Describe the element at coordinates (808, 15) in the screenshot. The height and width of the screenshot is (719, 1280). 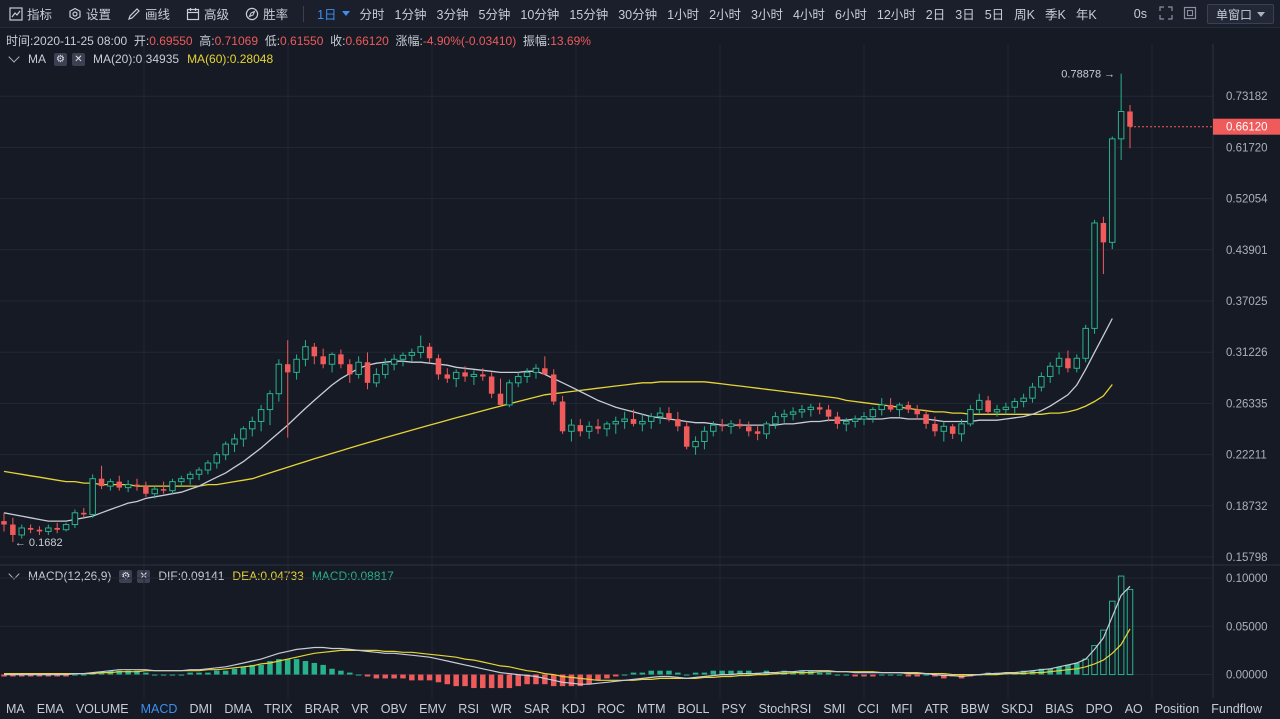
I see `period-11: 4小时` at that location.